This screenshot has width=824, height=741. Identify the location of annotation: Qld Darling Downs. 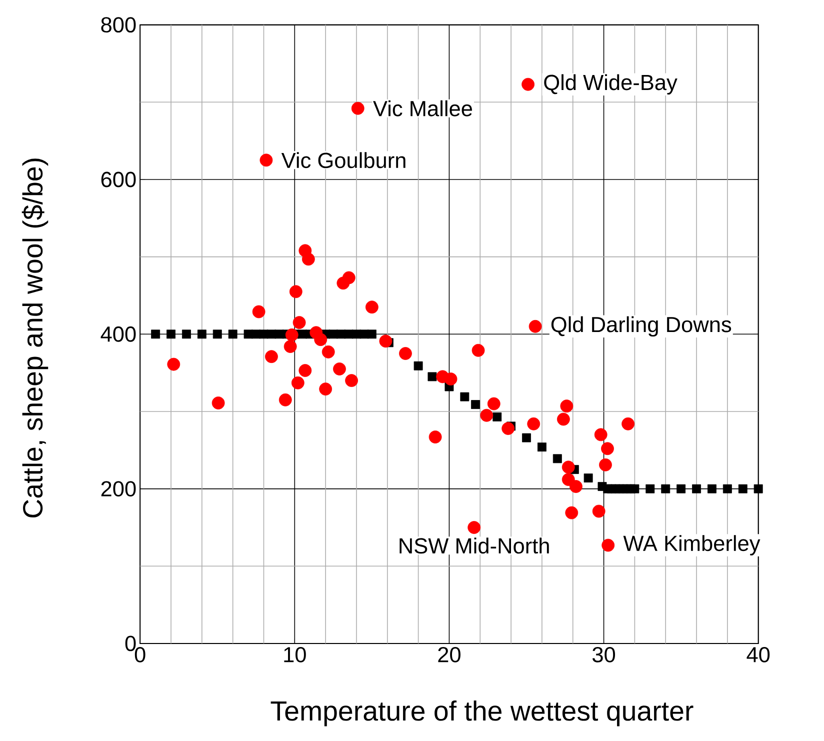
(641, 326).